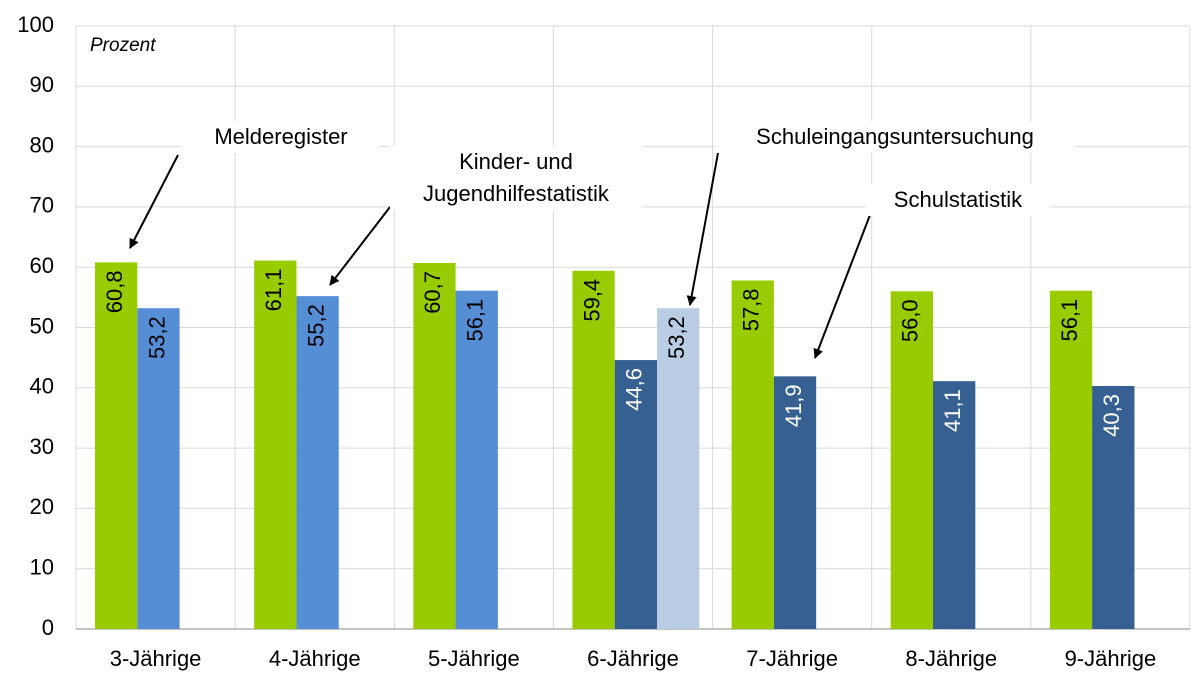 The width and height of the screenshot is (1191, 673). I want to click on x-tick-label: 7-Jährige, so click(792, 658).